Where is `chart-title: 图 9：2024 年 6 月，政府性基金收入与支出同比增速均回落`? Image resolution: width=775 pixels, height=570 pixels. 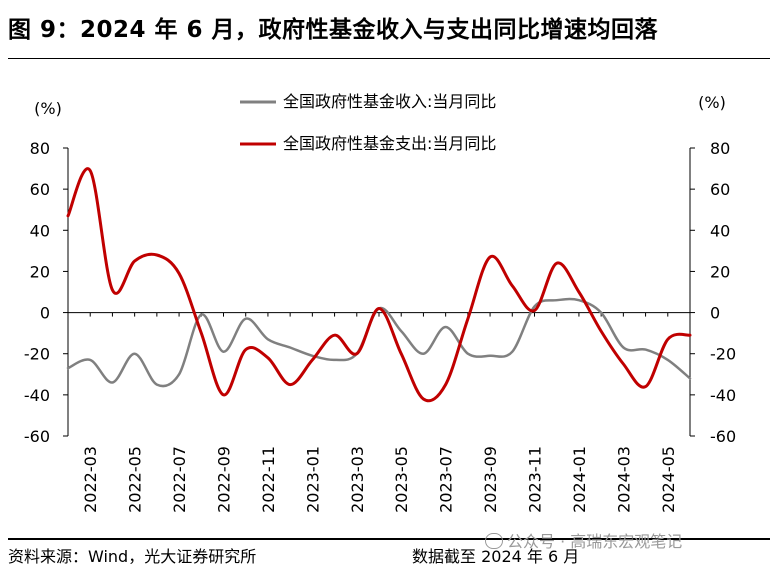 chart-title: 图 9：2024 年 6 月，政府性基金收入与支出同比增速均回落 is located at coordinates (333, 30).